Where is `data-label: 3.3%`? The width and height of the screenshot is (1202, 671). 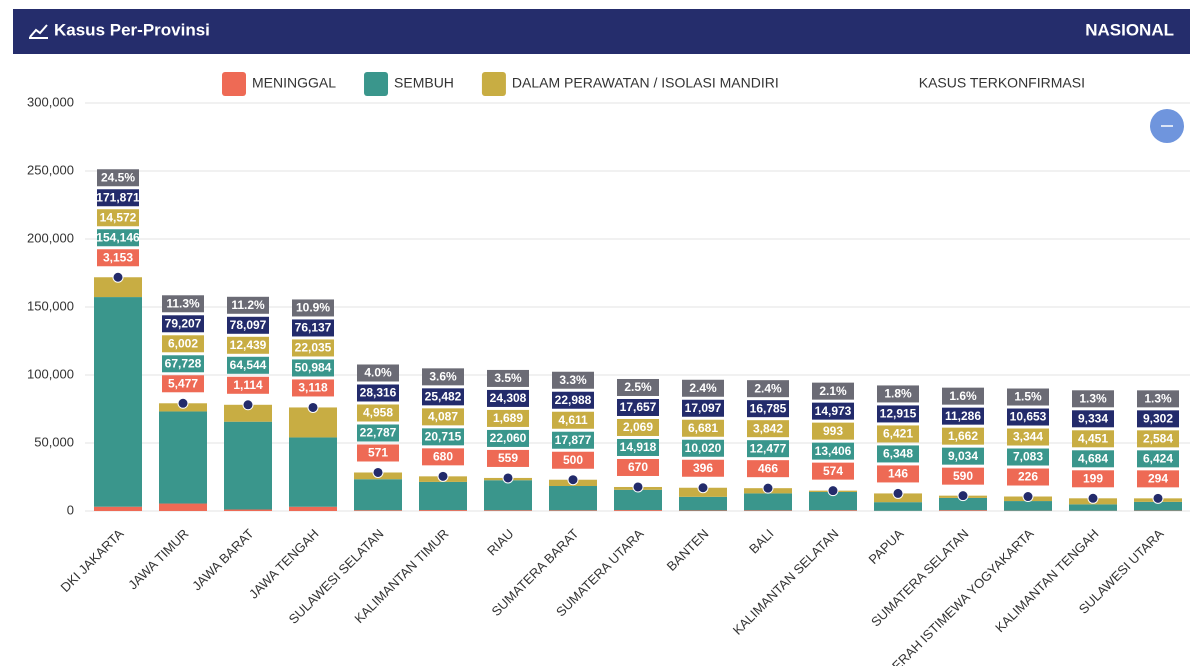
data-label: 3.3% is located at coordinates (573, 380).